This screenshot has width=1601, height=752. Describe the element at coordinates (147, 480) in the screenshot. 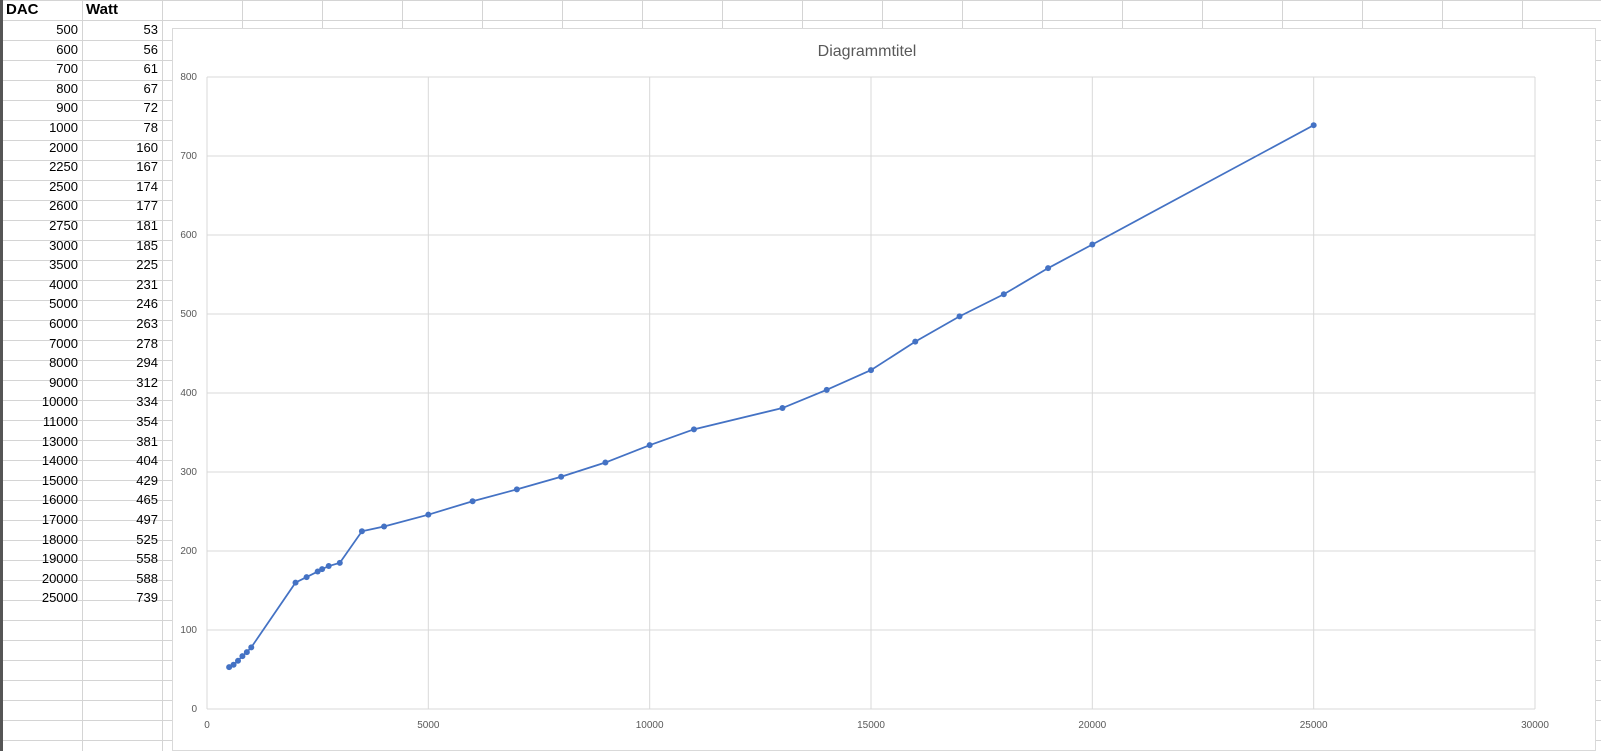

I see `cell-watt: 429` at that location.